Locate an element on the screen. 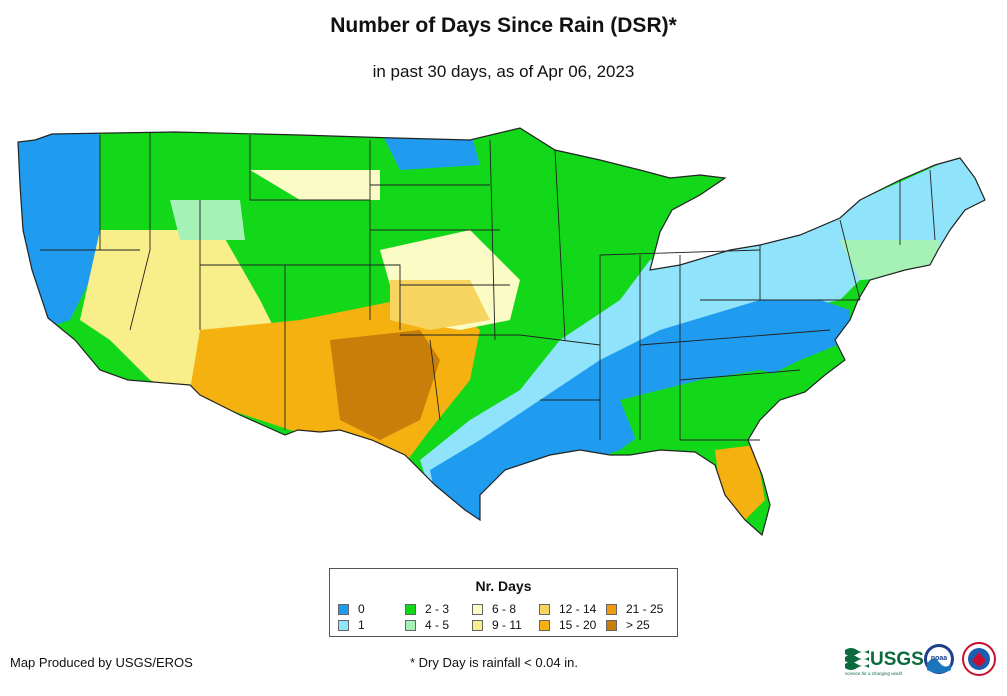 This screenshot has width=1007, height=696. region-kansas-12-14-days is located at coordinates (440, 305).